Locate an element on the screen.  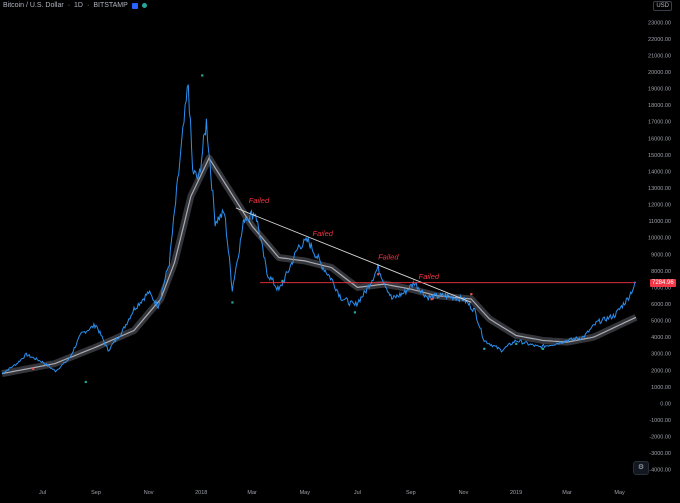
y-tick-label: 2000.00 is located at coordinates (661, 371).